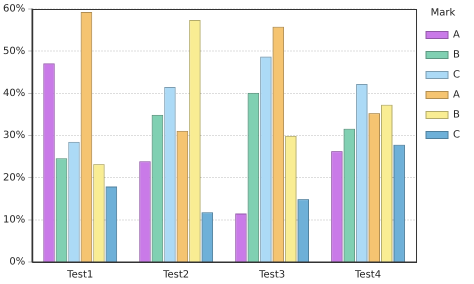 The height and width of the screenshot is (284, 474). Describe the element at coordinates (14, 178) in the screenshot. I see `y-tick-label: 20%` at that location.